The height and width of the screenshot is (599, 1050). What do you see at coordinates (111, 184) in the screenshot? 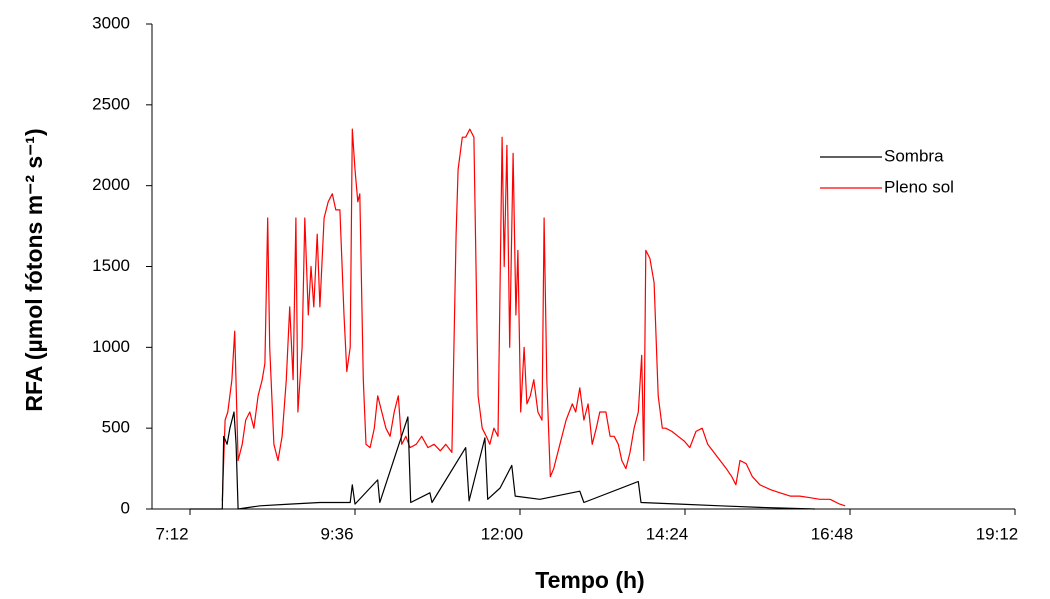
I see `y-tick-label: 2000` at bounding box center [111, 184].